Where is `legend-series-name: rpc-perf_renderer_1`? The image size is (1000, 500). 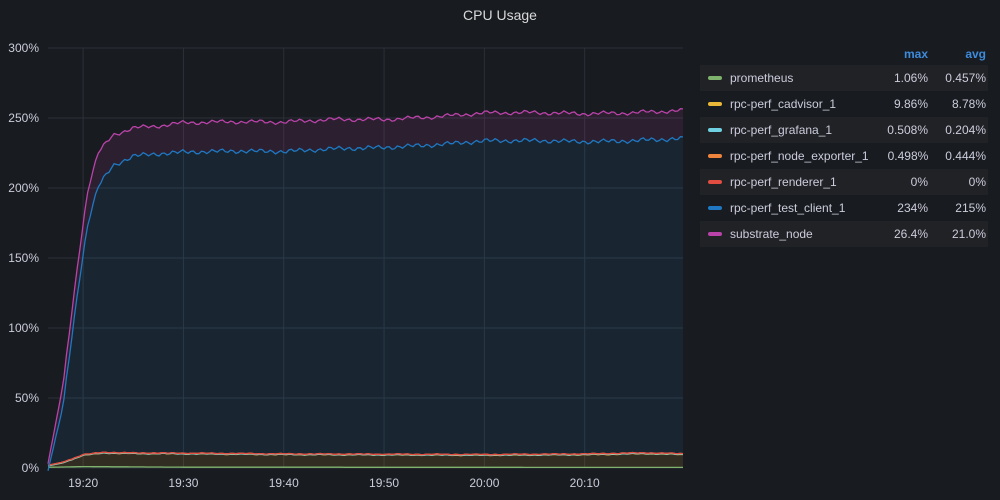
legend-series-name: rpc-perf_renderer_1 is located at coordinates (783, 182).